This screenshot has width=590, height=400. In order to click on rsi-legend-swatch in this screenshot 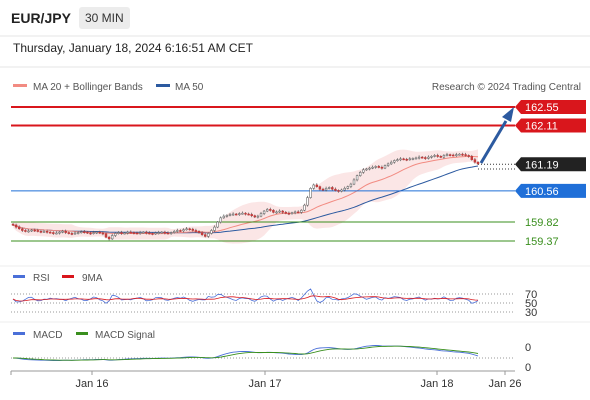, I will do `click(19, 276)`.